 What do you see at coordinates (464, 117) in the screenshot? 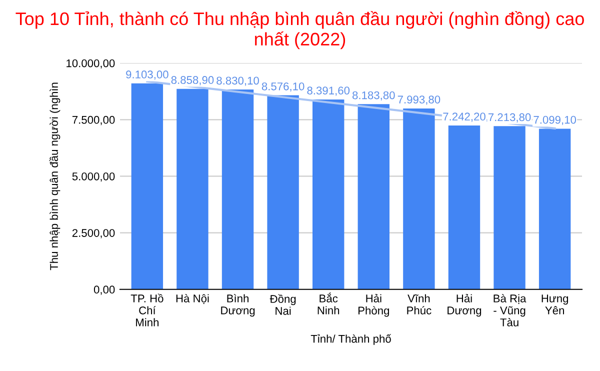
I see `data-label: 7.242,20` at bounding box center [464, 117].